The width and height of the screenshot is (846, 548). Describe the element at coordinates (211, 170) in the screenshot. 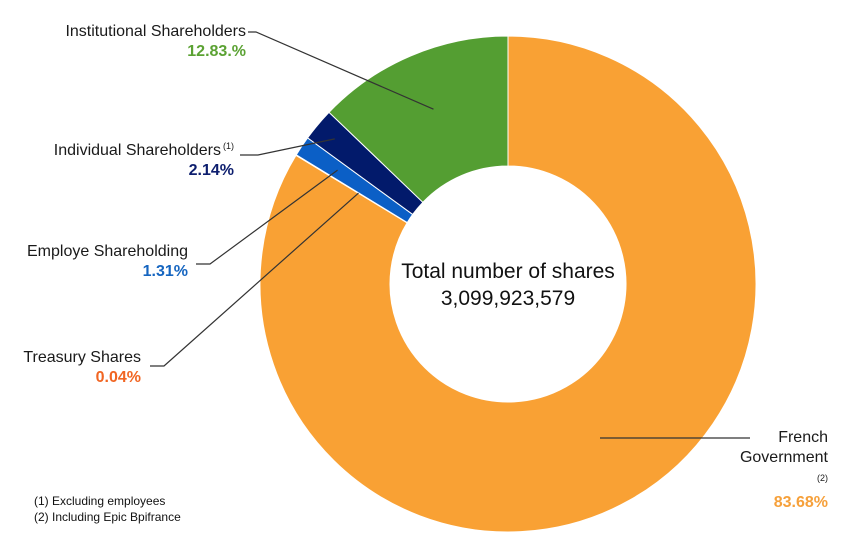

I see `label-individual-shareholders-value: 2.14%` at that location.